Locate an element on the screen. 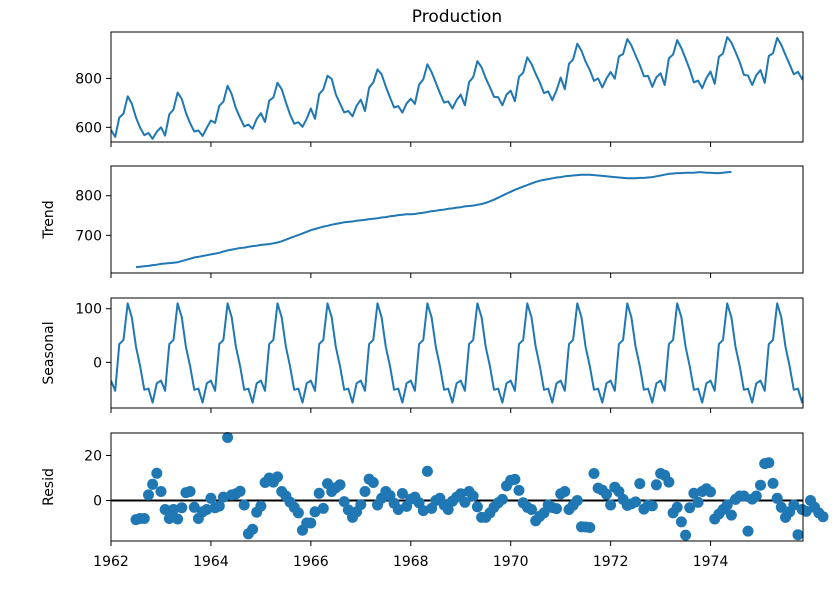  x-tick-label: 1964 is located at coordinates (211, 562).